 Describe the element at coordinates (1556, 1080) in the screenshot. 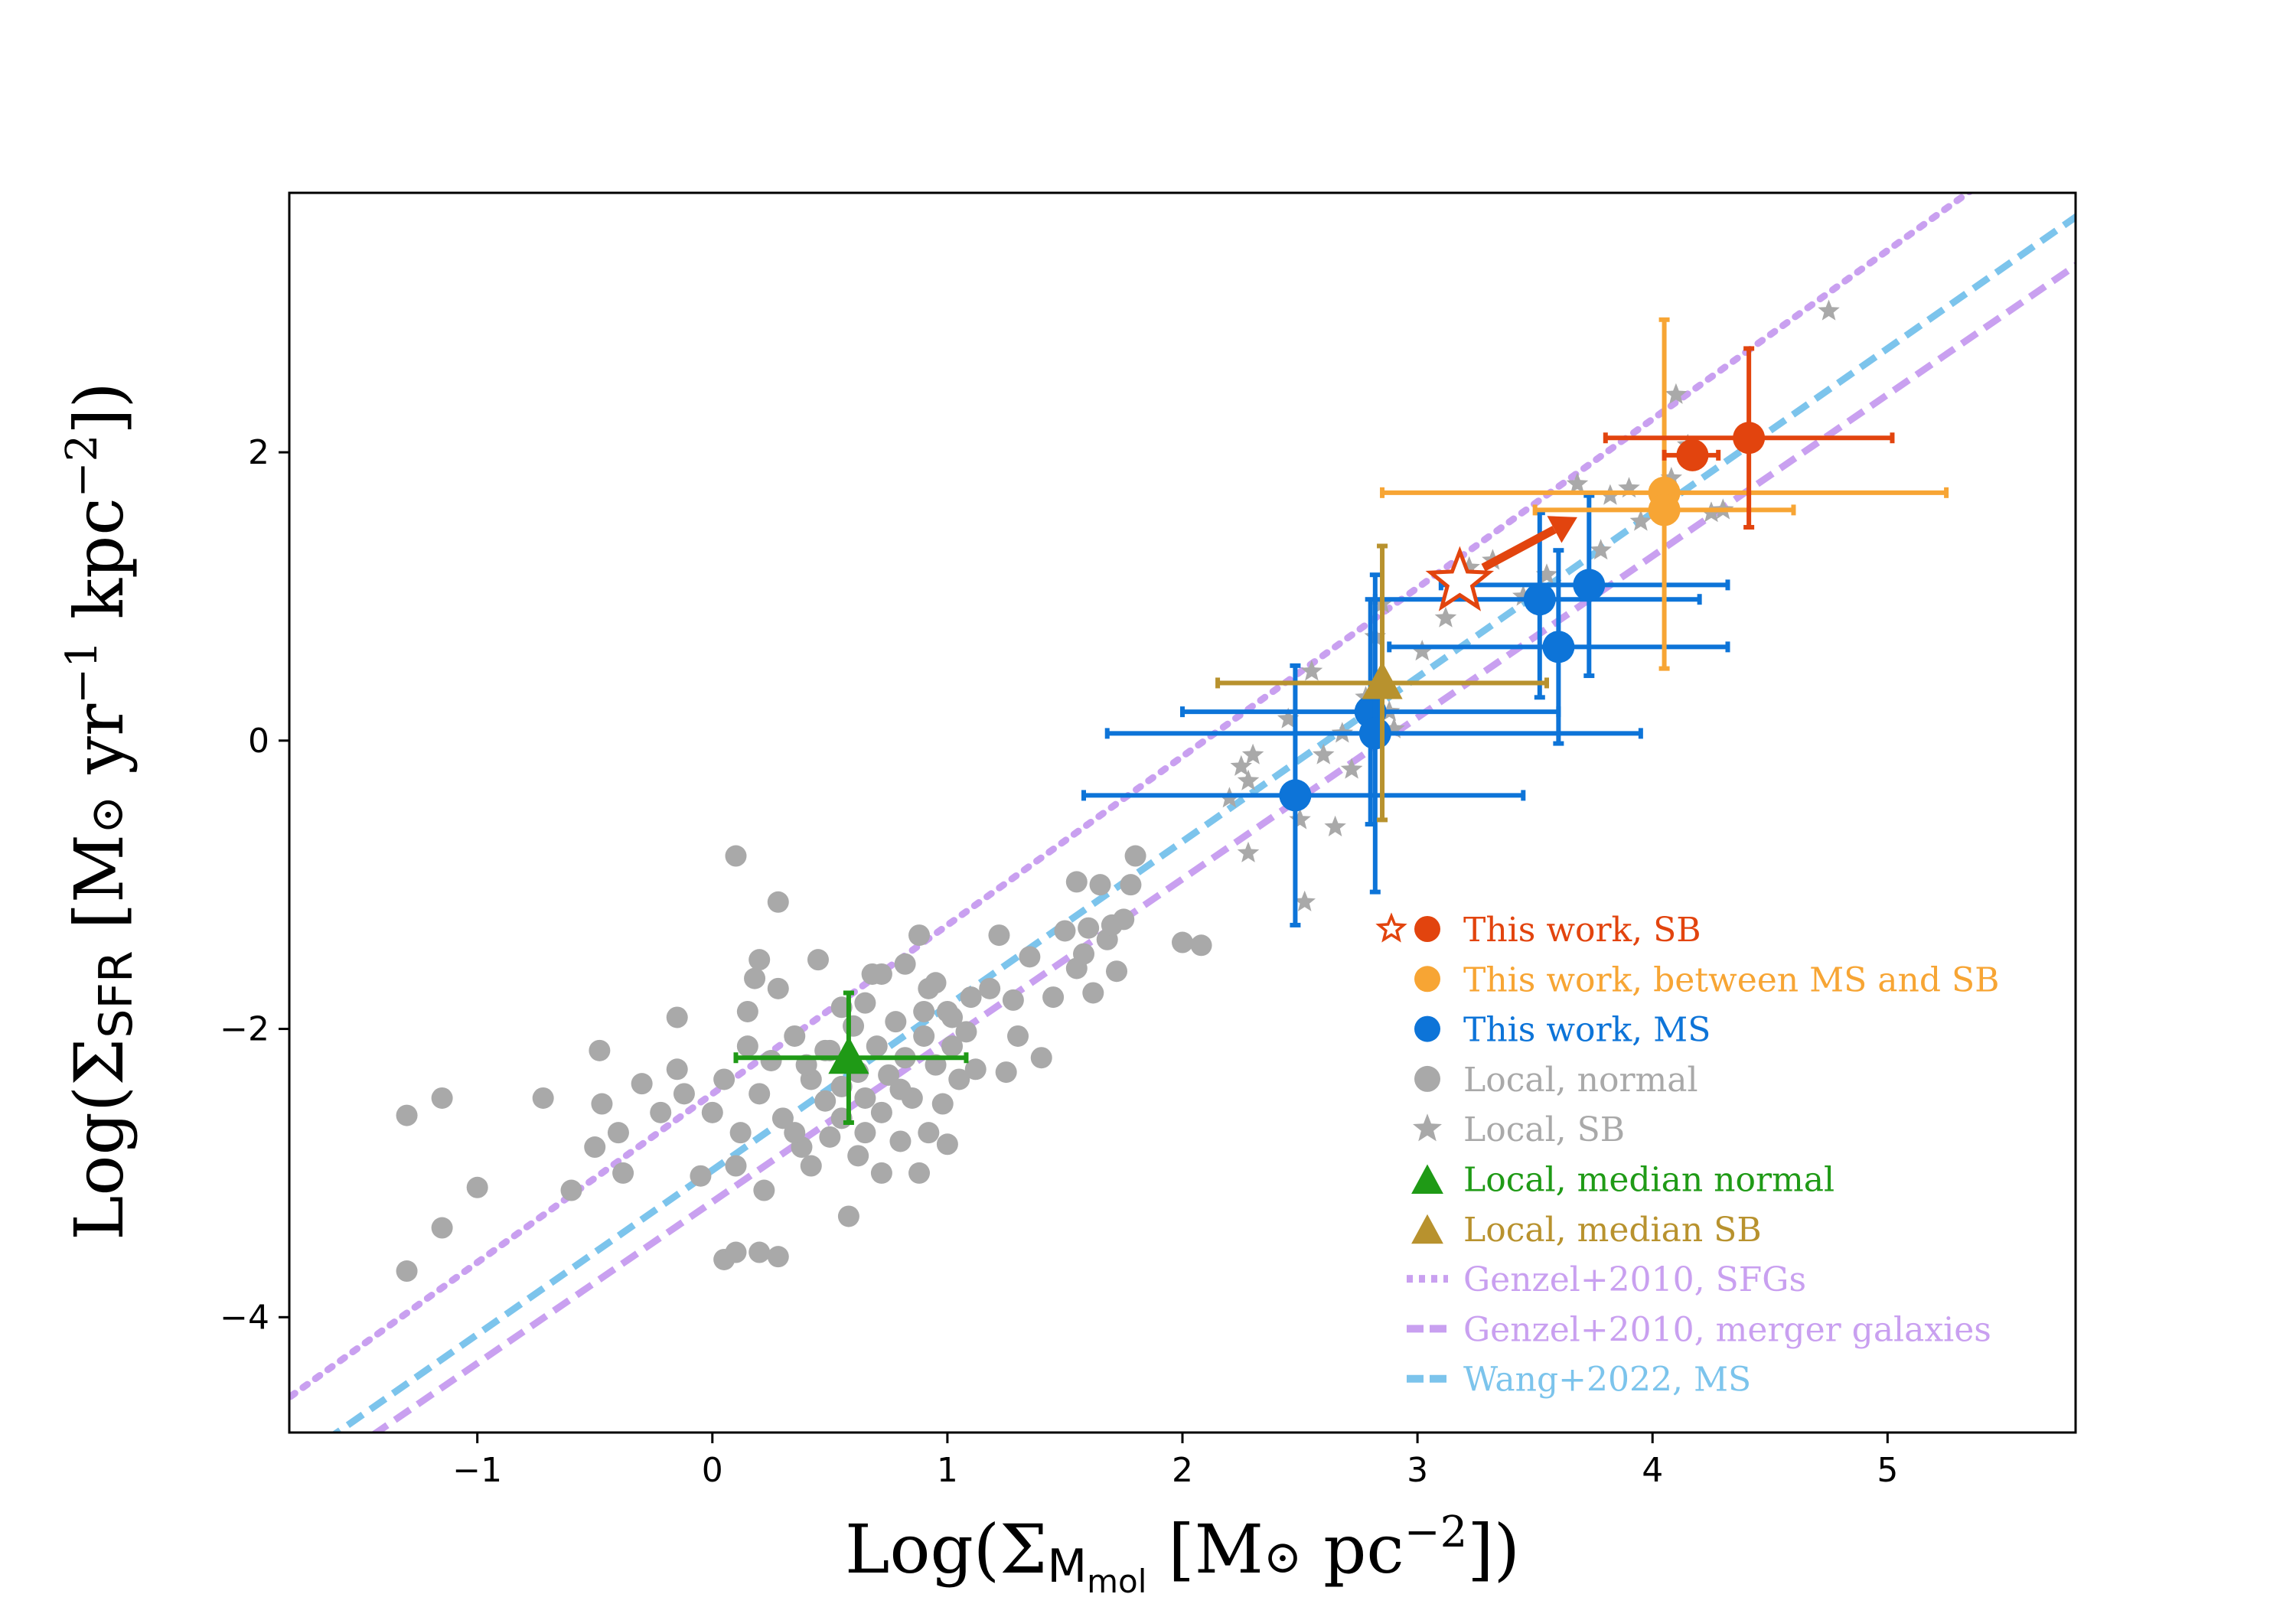

I see `legend-entry: Local, normal` at that location.